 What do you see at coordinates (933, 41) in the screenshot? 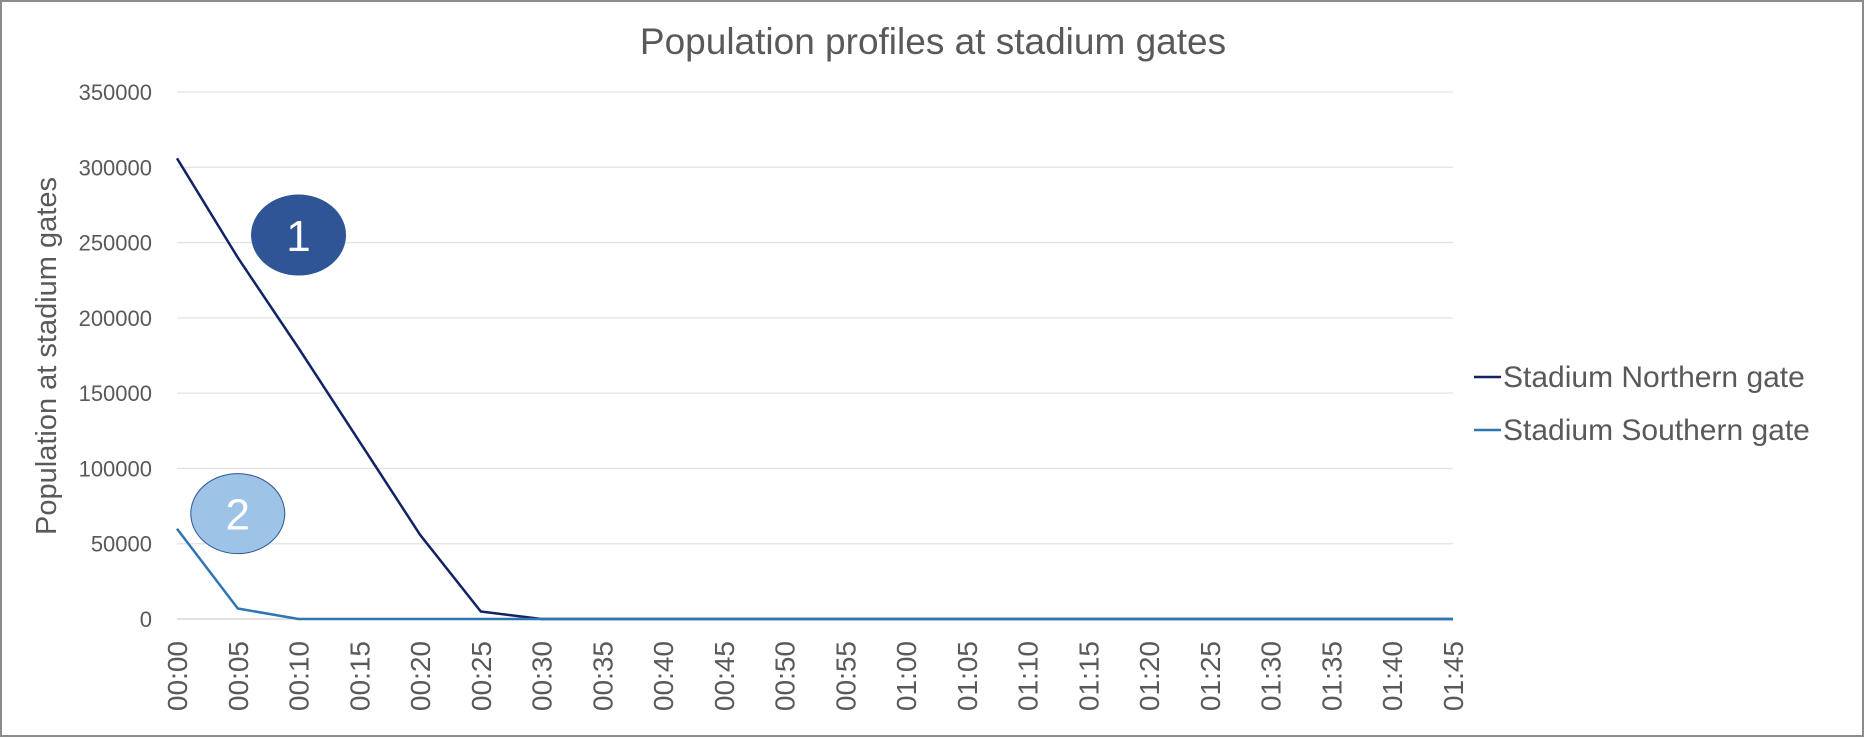
I see `chart-title: Population profiles at stadium gates` at bounding box center [933, 41].